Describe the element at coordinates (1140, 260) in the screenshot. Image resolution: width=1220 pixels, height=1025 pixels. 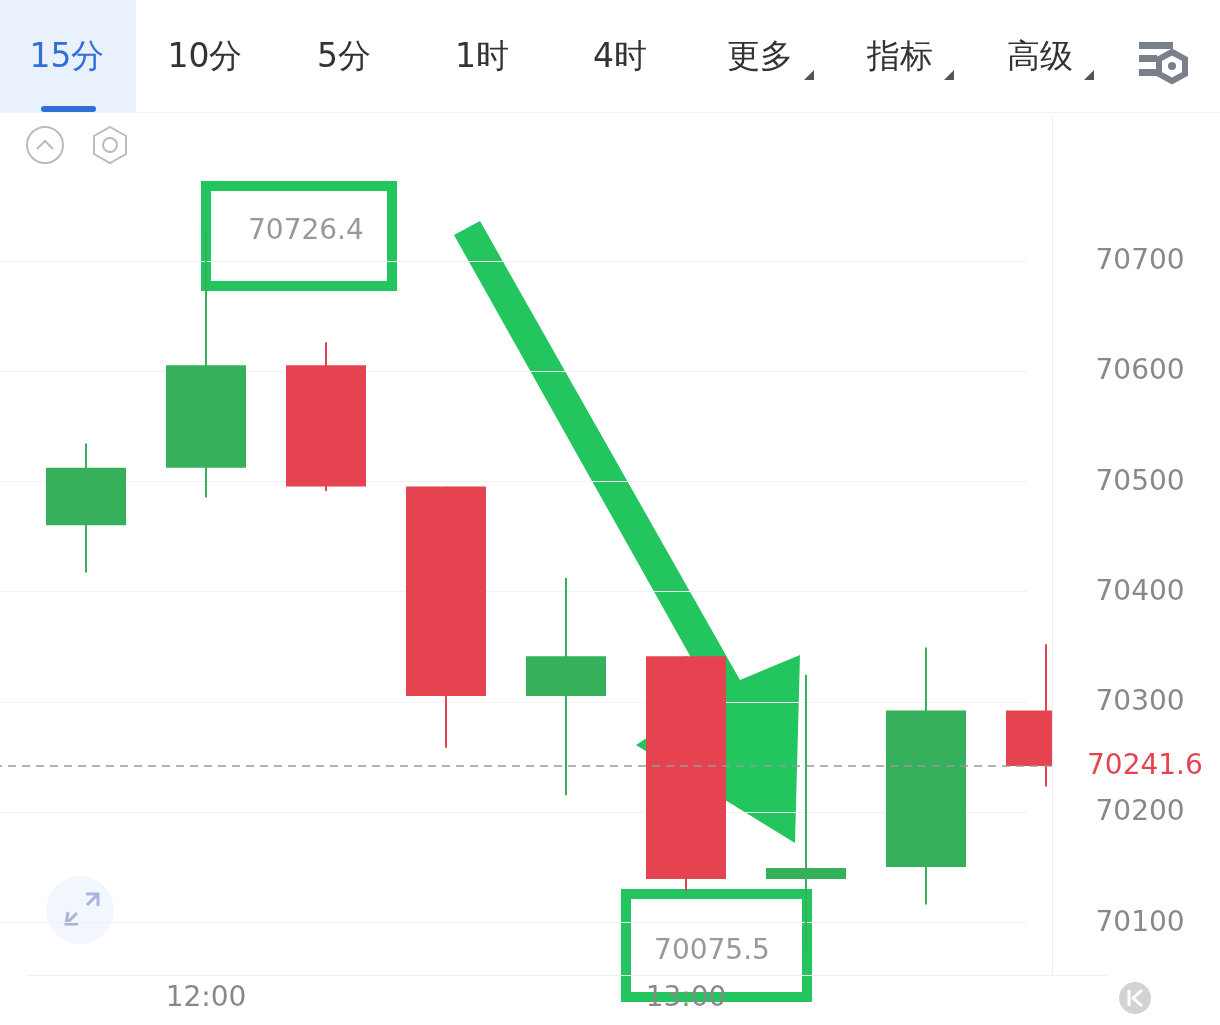
I see `y-tick-label: 70700` at that location.